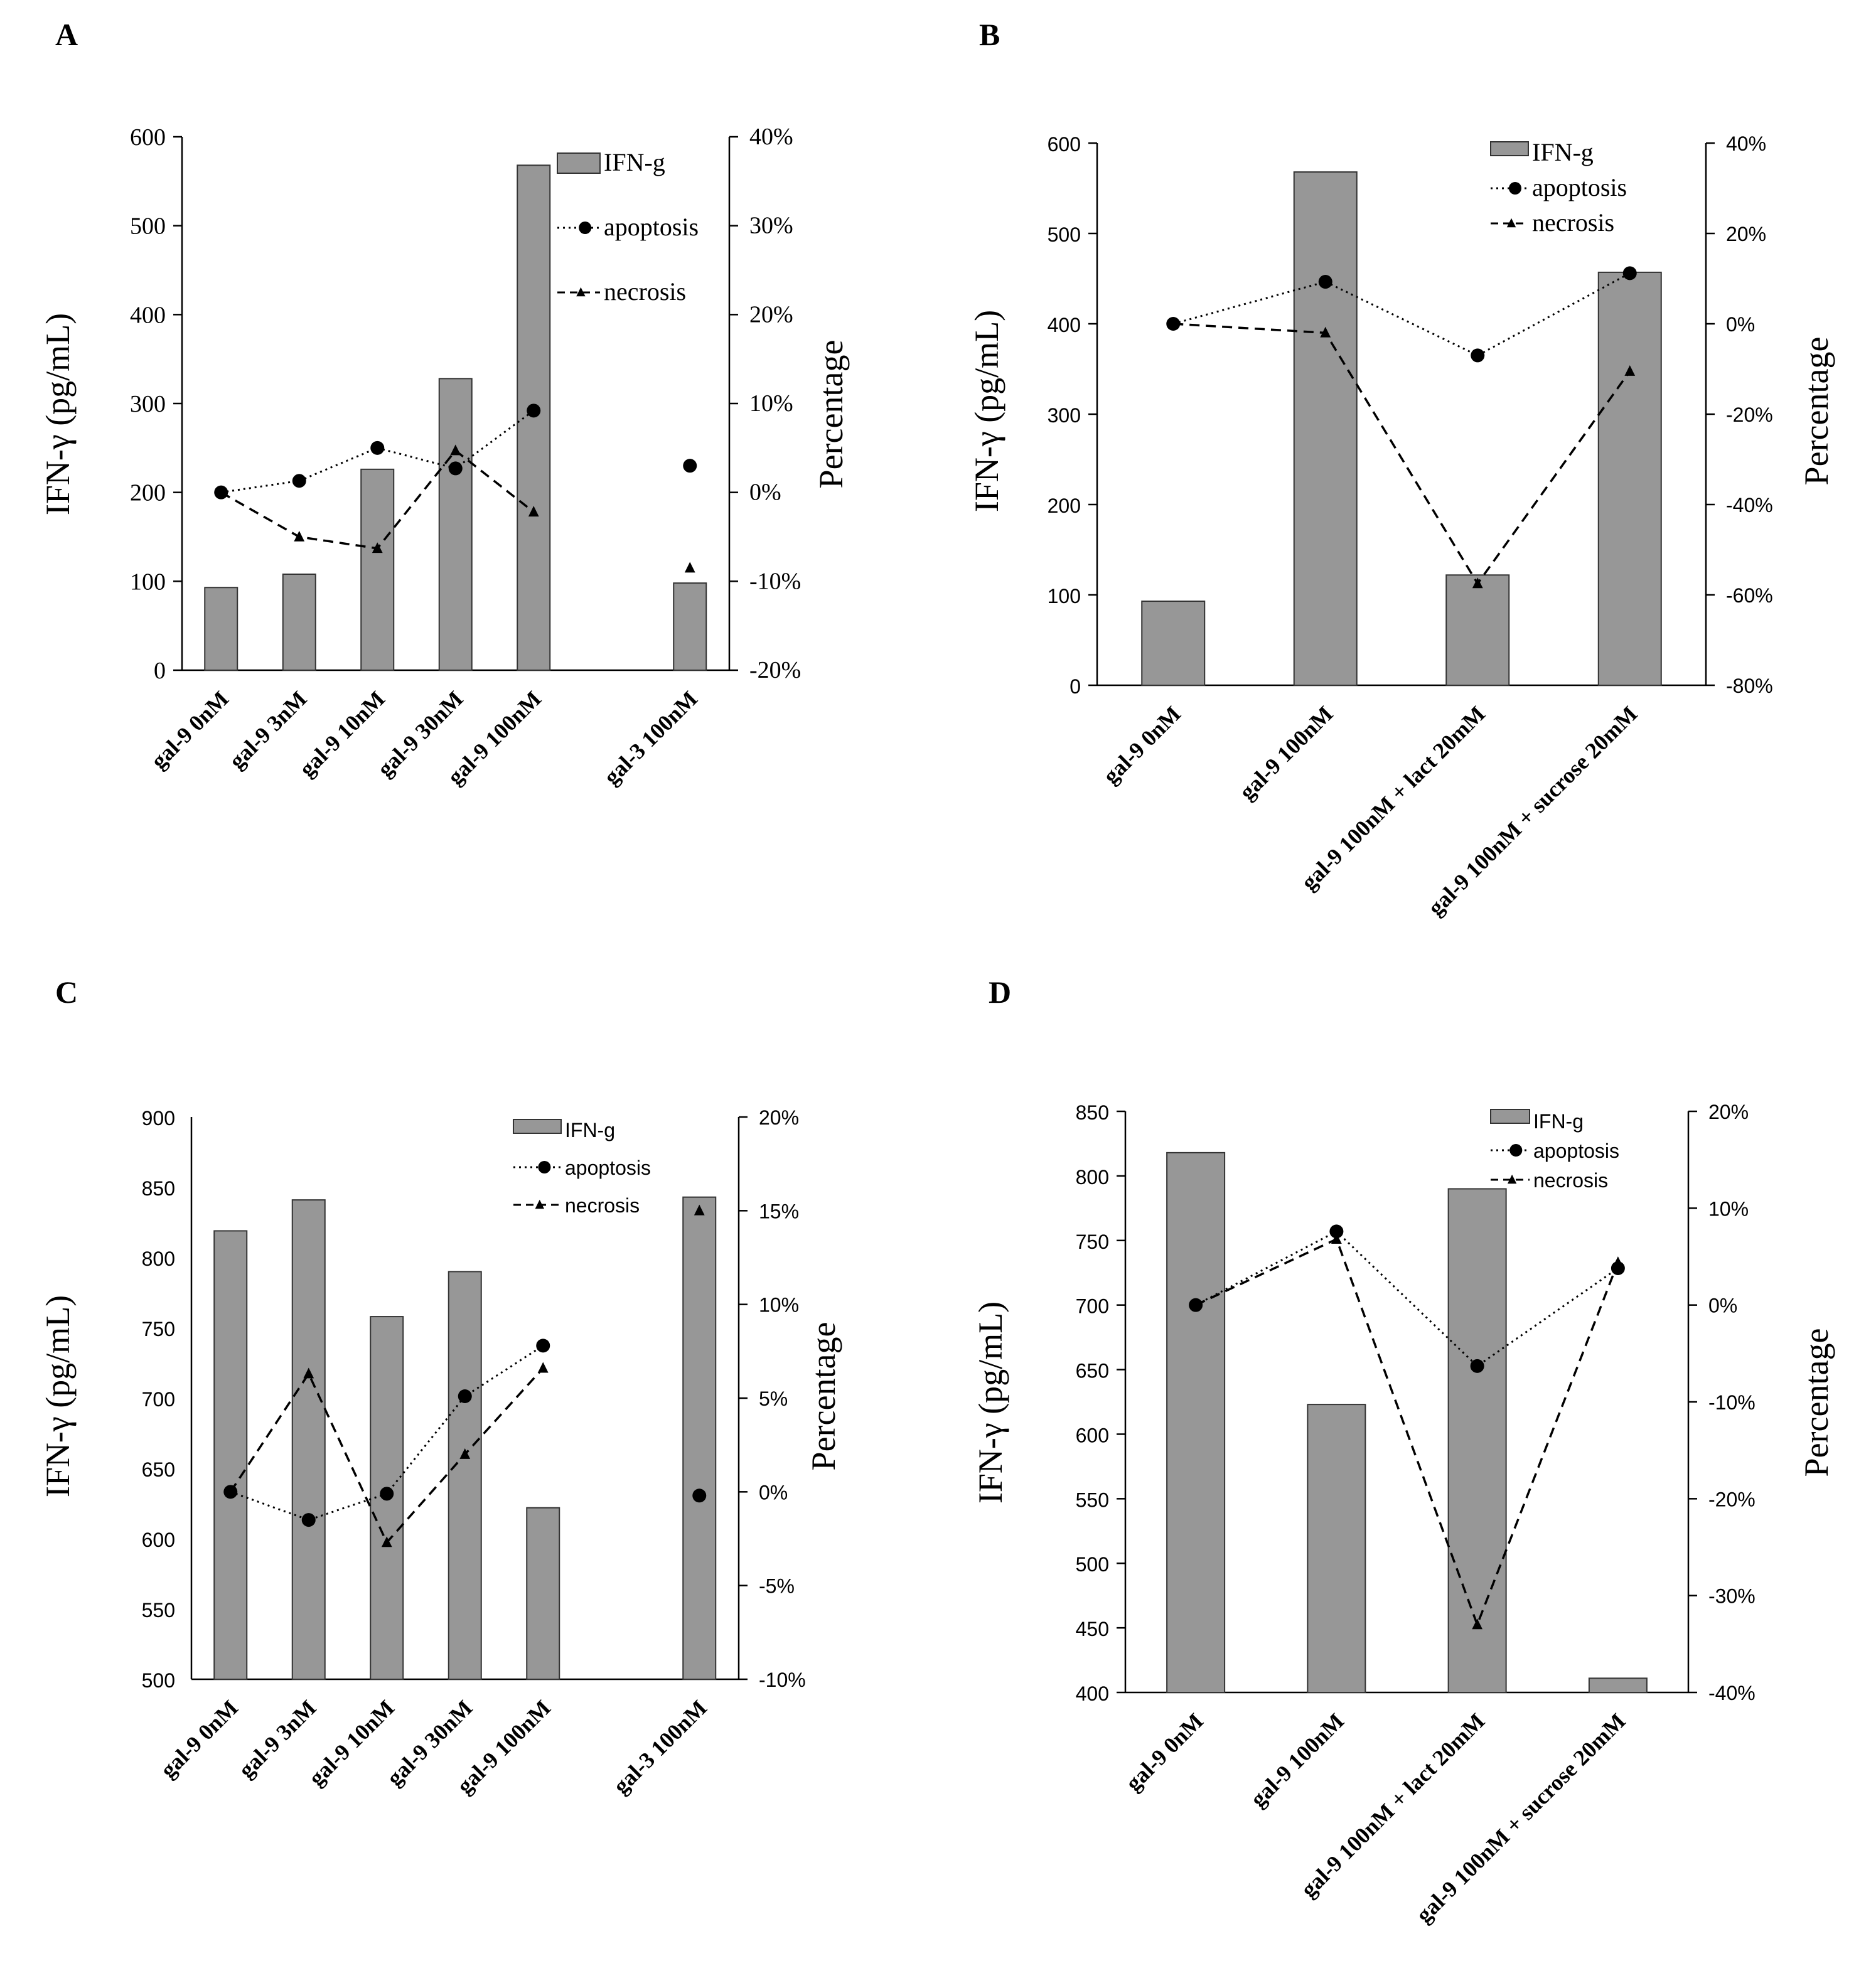 The width and height of the screenshot is (1871, 1988). Describe the element at coordinates (782, 1680) in the screenshot. I see `right-tick-label: -10%` at that location.